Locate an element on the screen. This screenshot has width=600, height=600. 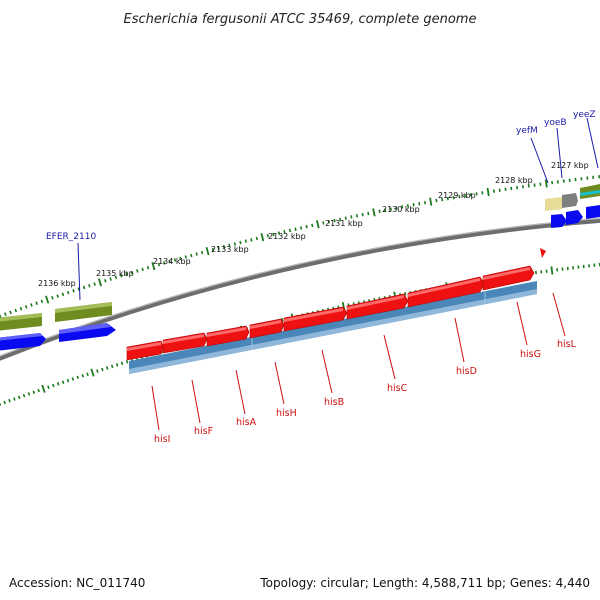
gene-label-hisb: hisB is located at coordinates (334, 402).